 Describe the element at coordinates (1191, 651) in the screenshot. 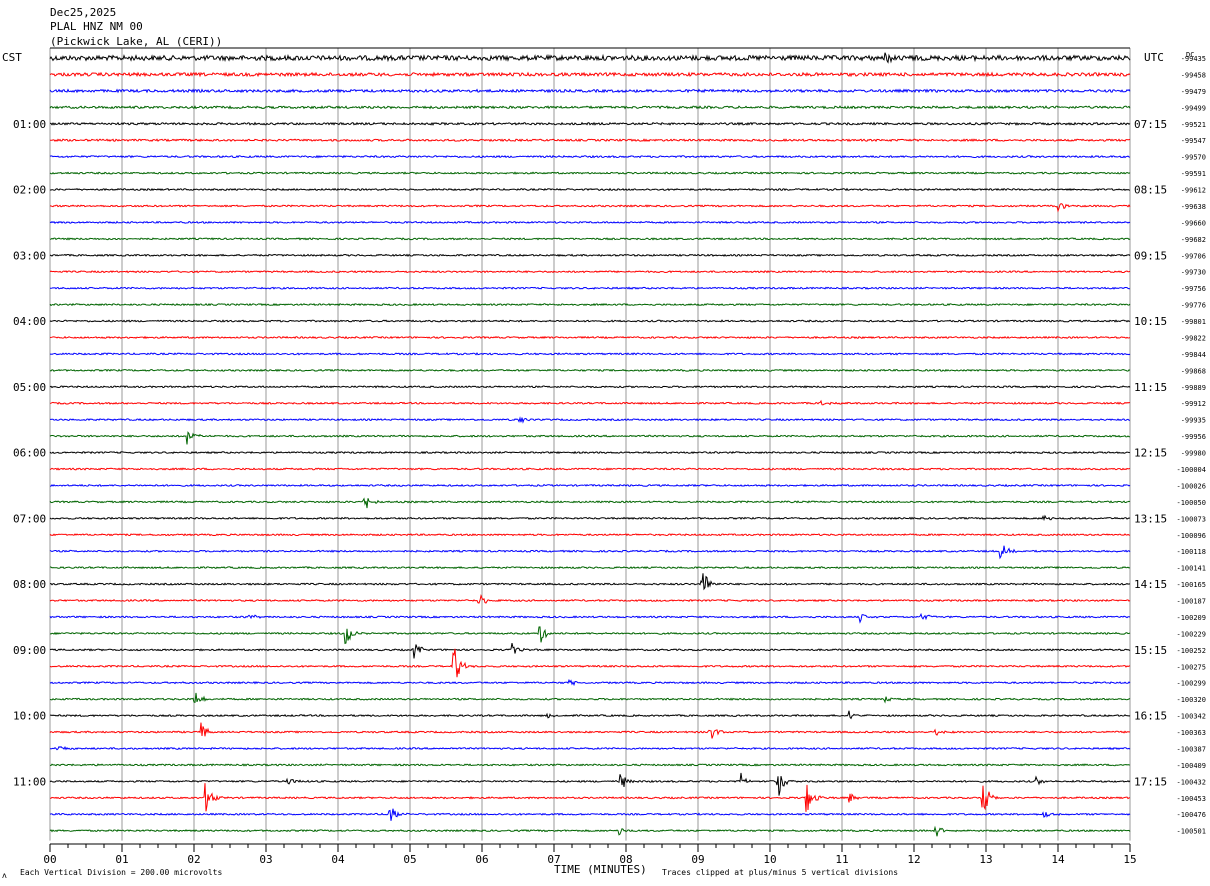

I see `dc-value: -100252` at that location.